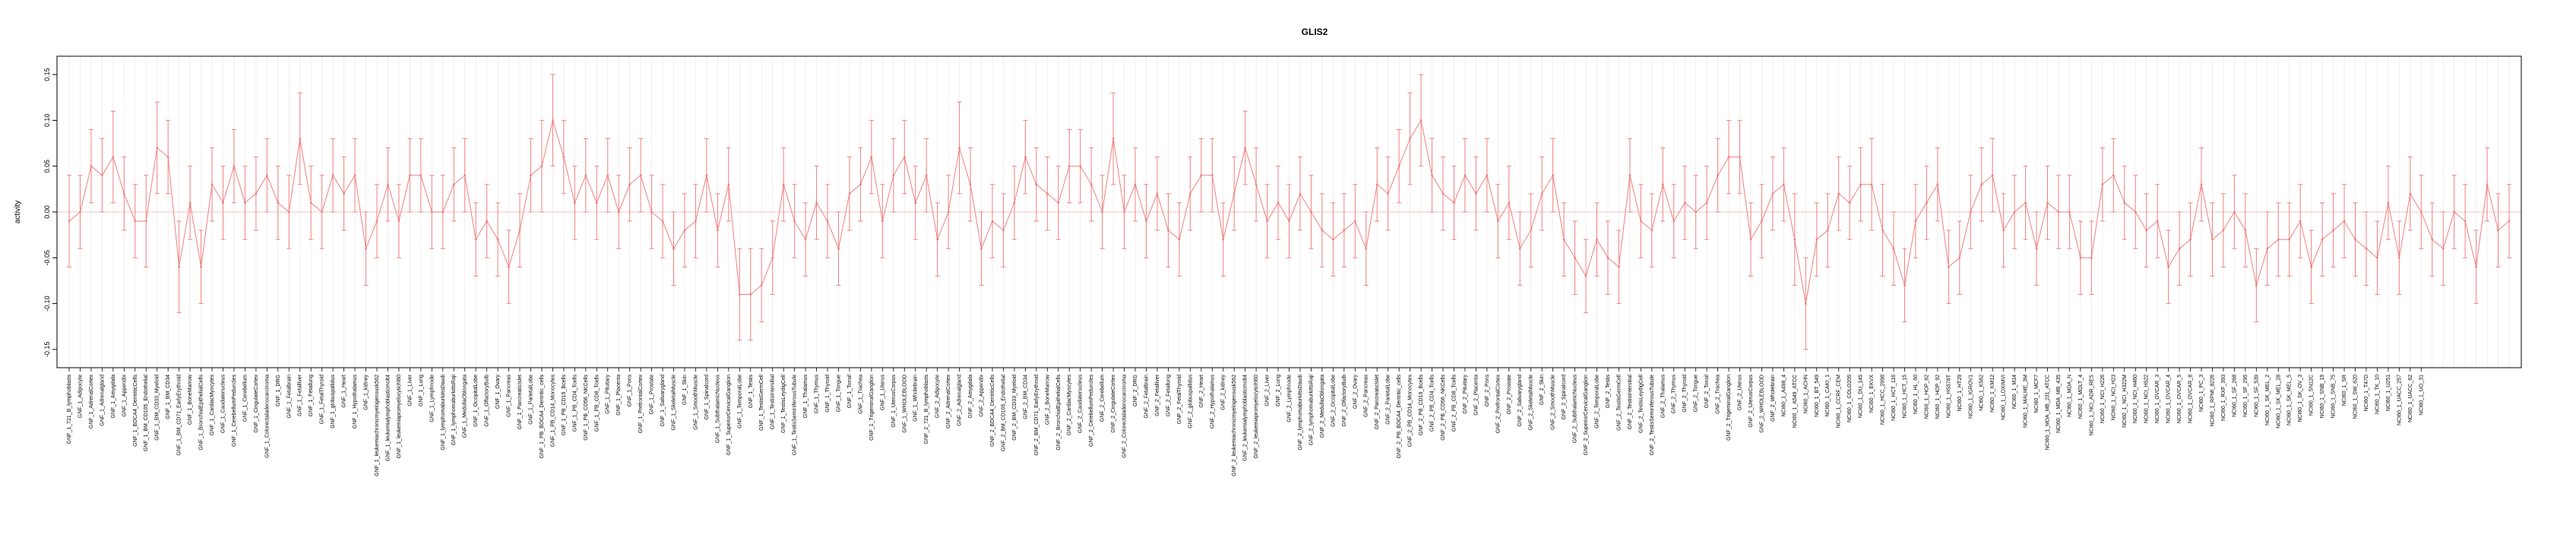 The width and height of the screenshot is (2576, 547). I want to click on x-tick-label: GNF_1_Ovary, so click(498, 392).